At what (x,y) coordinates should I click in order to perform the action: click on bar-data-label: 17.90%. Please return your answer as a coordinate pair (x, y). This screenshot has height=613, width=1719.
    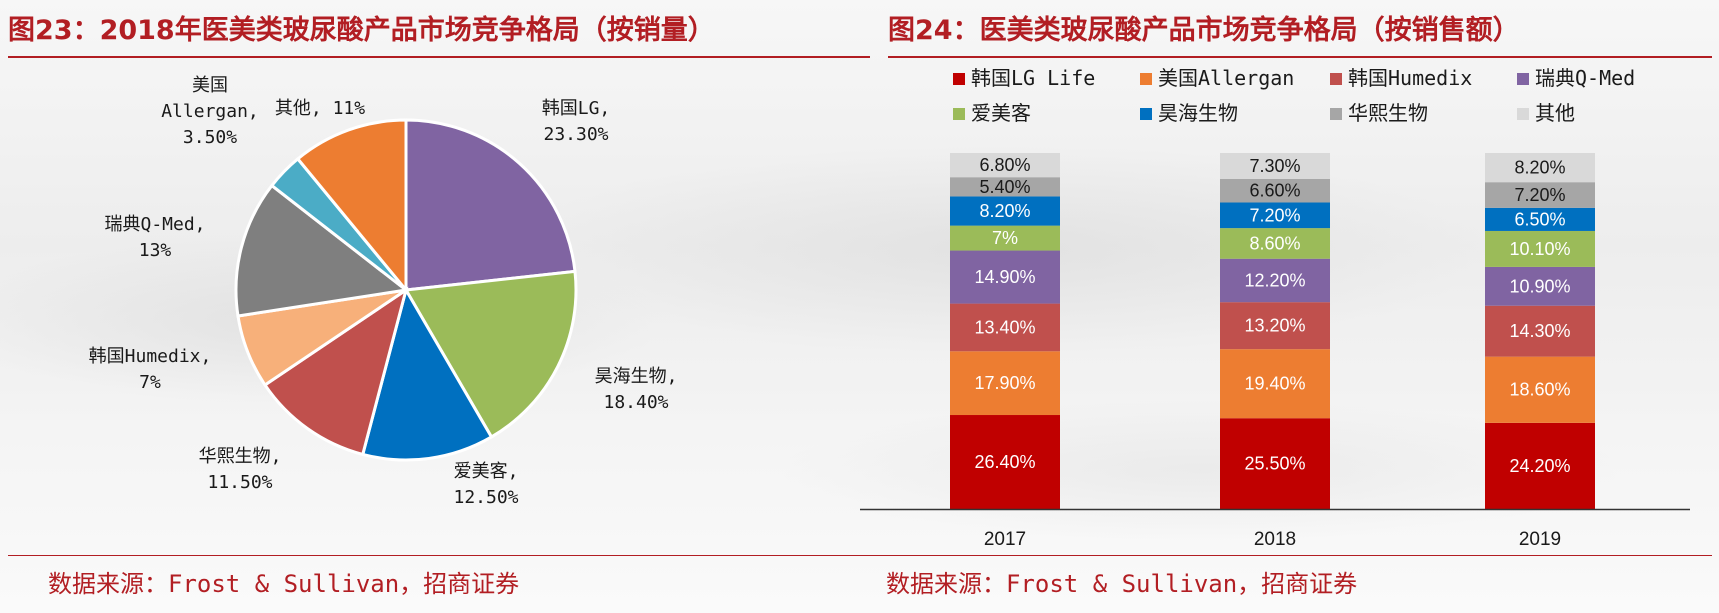
    Looking at the image, I should click on (1004, 383).